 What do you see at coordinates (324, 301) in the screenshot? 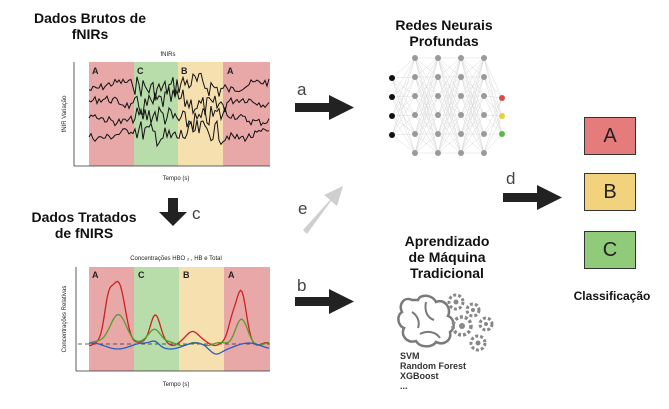
I see `arrow-b` at bounding box center [324, 301].